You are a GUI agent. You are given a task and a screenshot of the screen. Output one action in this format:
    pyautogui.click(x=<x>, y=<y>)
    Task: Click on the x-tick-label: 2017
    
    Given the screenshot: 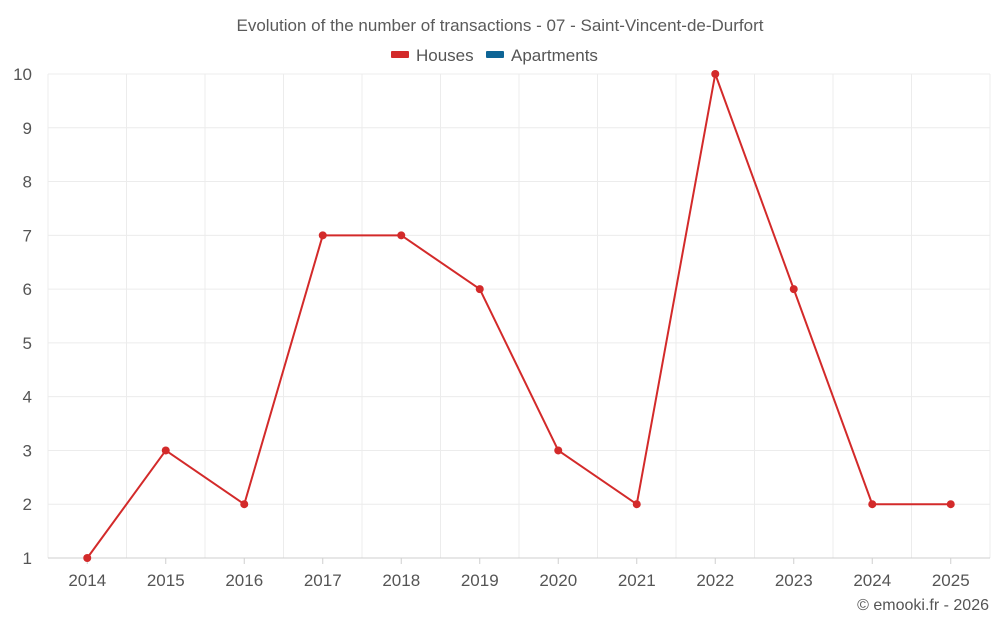 What is the action you would take?
    pyautogui.click(x=323, y=580)
    